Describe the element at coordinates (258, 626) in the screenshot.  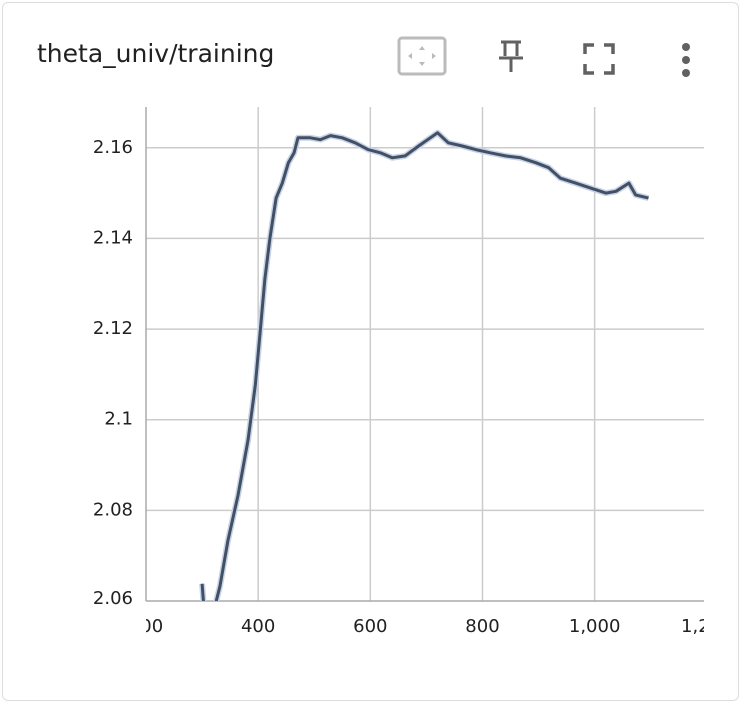
I see `x-tick-label: 400` at that location.